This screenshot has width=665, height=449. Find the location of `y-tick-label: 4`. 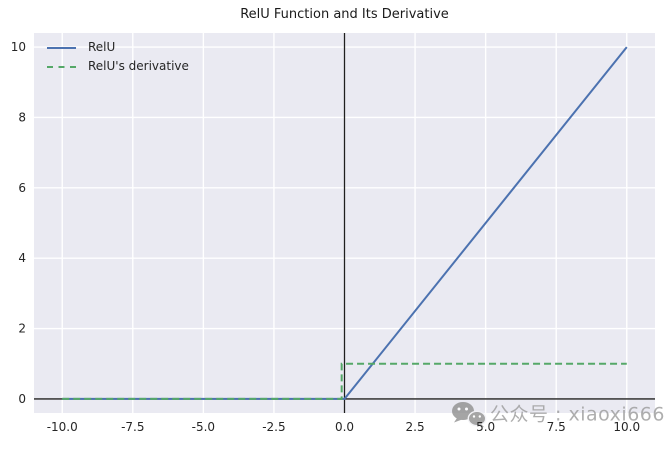

y-tick-label: 4 is located at coordinates (22, 258).